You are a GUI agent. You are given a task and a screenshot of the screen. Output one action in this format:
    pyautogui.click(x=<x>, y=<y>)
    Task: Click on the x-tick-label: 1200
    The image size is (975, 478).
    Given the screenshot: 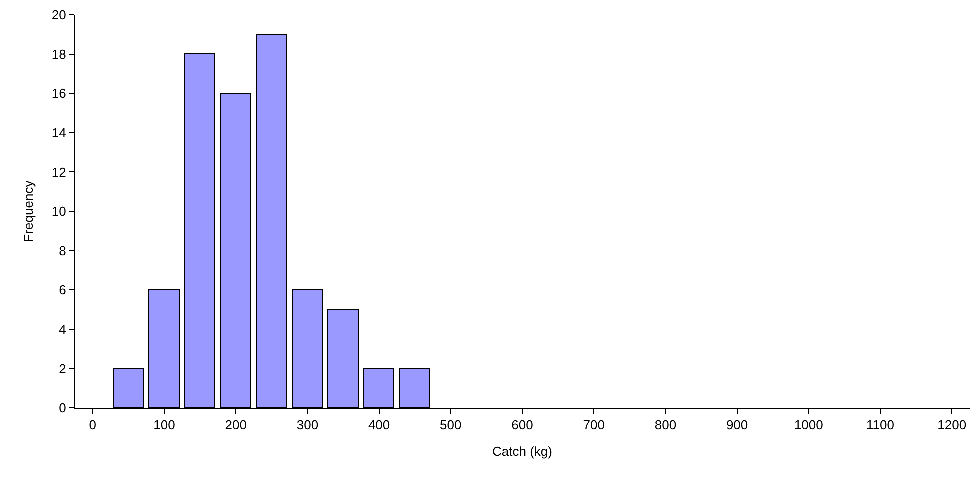 What is the action you would take?
    pyautogui.click(x=952, y=425)
    